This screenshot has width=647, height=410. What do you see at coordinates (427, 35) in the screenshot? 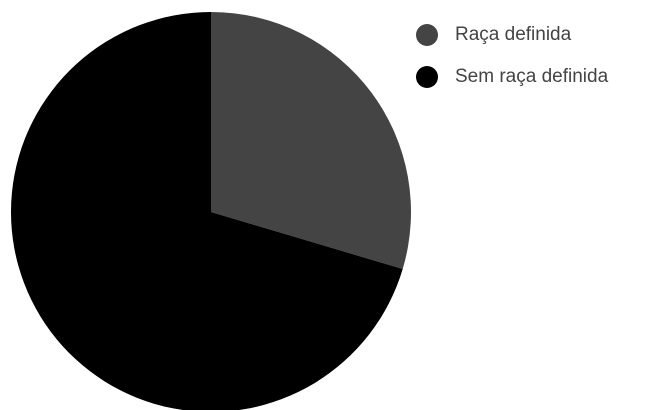
I see `legend-swatch-raca-definida` at bounding box center [427, 35].